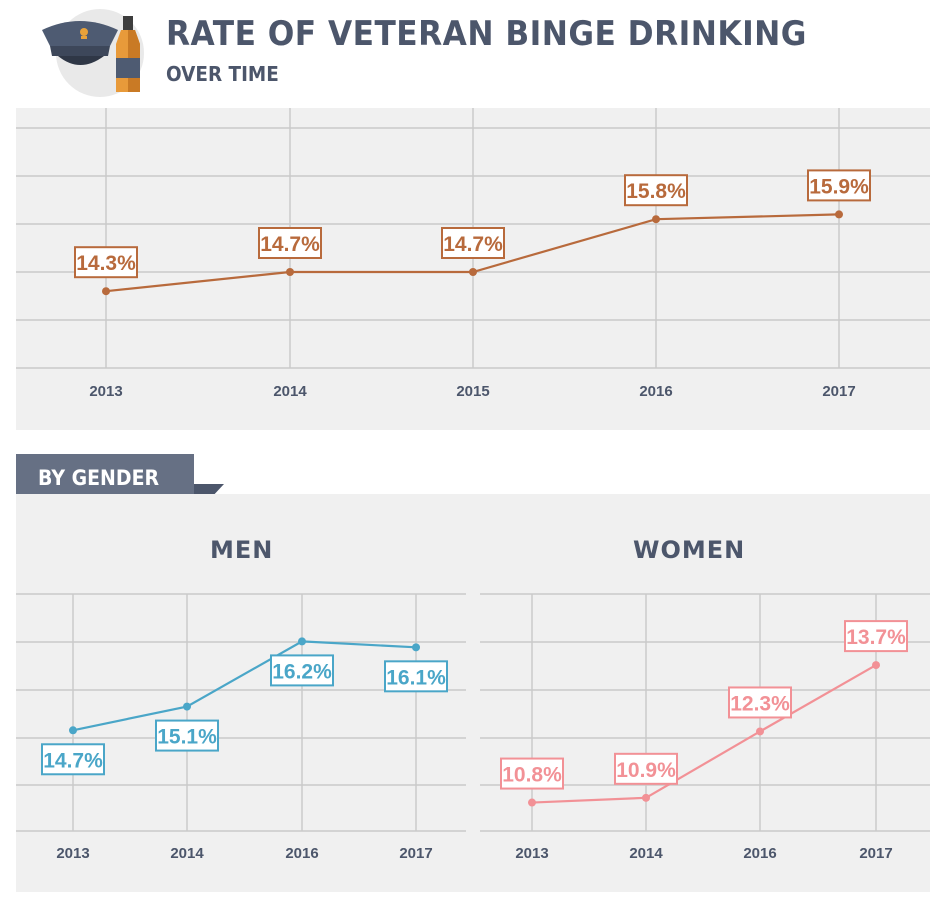  I want to click on data-label: 13.7%, so click(876, 637).